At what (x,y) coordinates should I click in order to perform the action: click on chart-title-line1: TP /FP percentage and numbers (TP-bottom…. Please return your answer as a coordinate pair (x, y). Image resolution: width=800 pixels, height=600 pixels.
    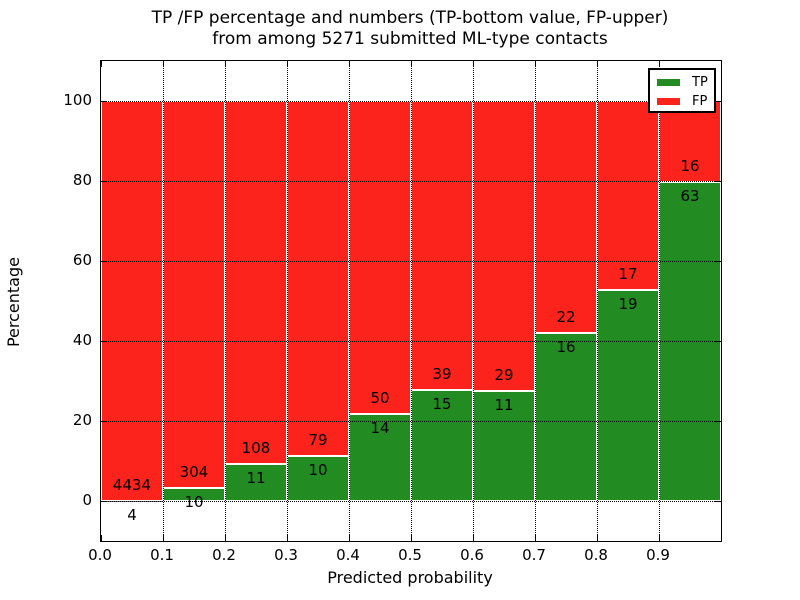
    Looking at the image, I should click on (410, 18).